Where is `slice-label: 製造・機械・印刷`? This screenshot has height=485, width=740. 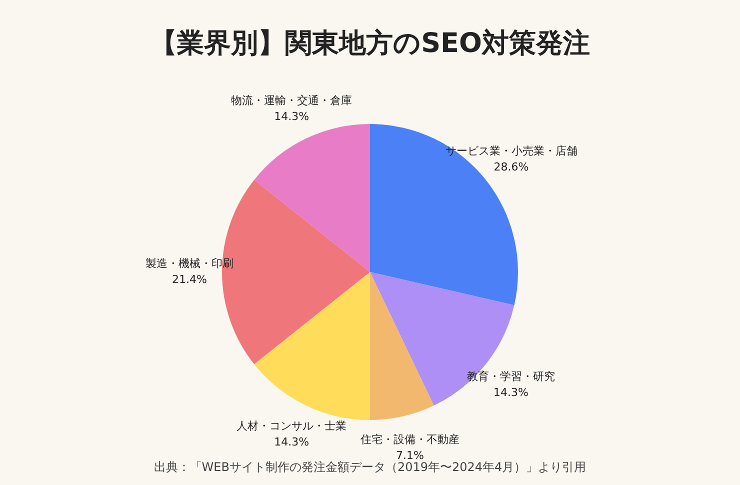 slice-label: 製造・機械・印刷 is located at coordinates (189, 263).